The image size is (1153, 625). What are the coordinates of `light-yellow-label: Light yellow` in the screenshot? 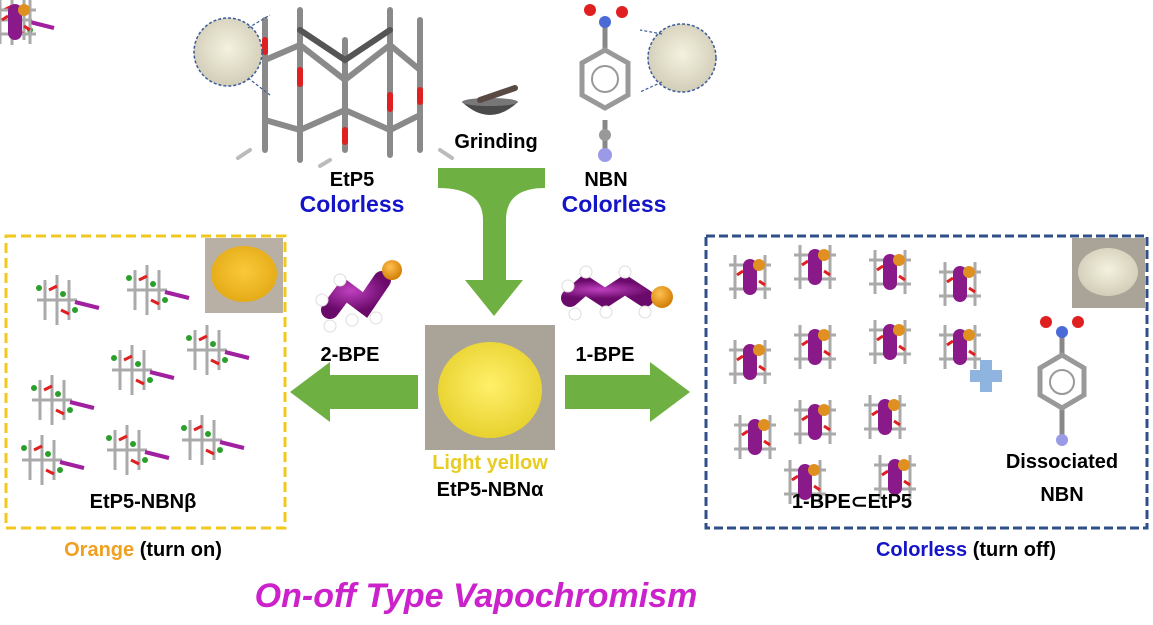 It's located at (490, 463).